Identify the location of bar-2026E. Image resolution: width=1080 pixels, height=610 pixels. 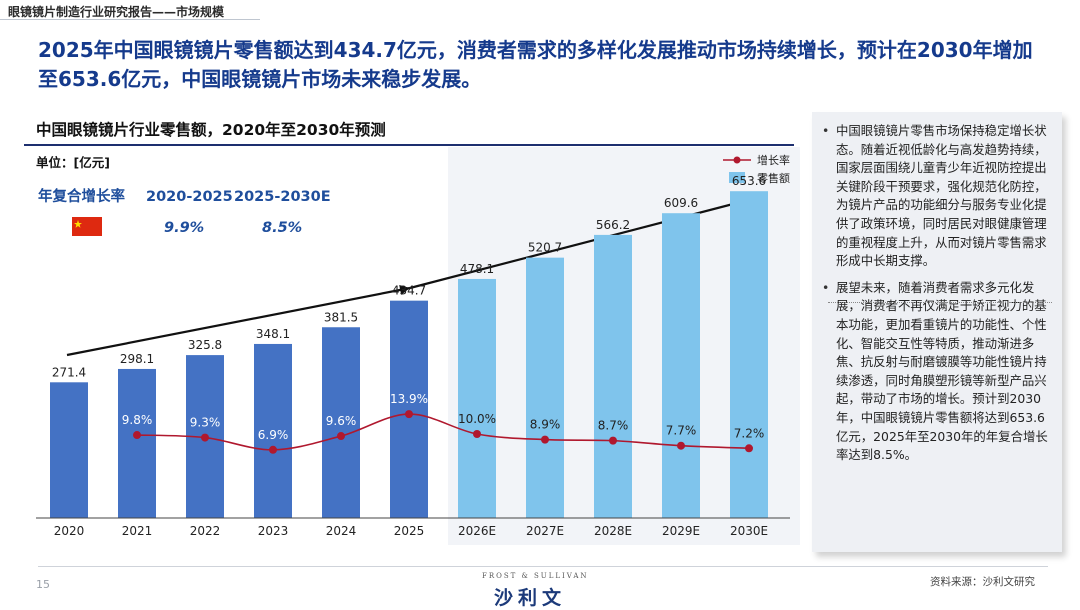
(477, 398).